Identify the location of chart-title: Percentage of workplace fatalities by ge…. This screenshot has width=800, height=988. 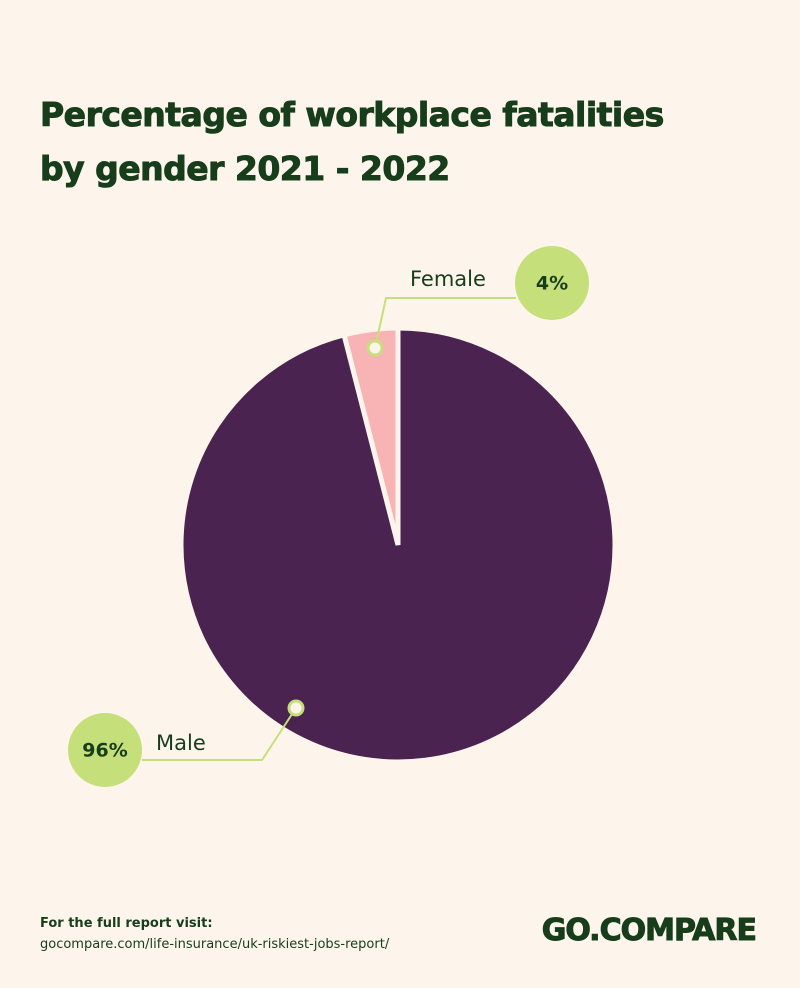
(352, 142).